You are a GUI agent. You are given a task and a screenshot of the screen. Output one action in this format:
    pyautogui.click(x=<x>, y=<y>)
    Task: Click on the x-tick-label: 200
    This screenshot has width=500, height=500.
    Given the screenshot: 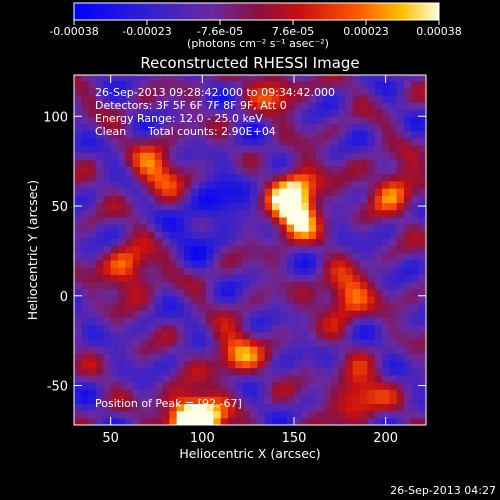 What is the action you would take?
    pyautogui.click(x=385, y=438)
    